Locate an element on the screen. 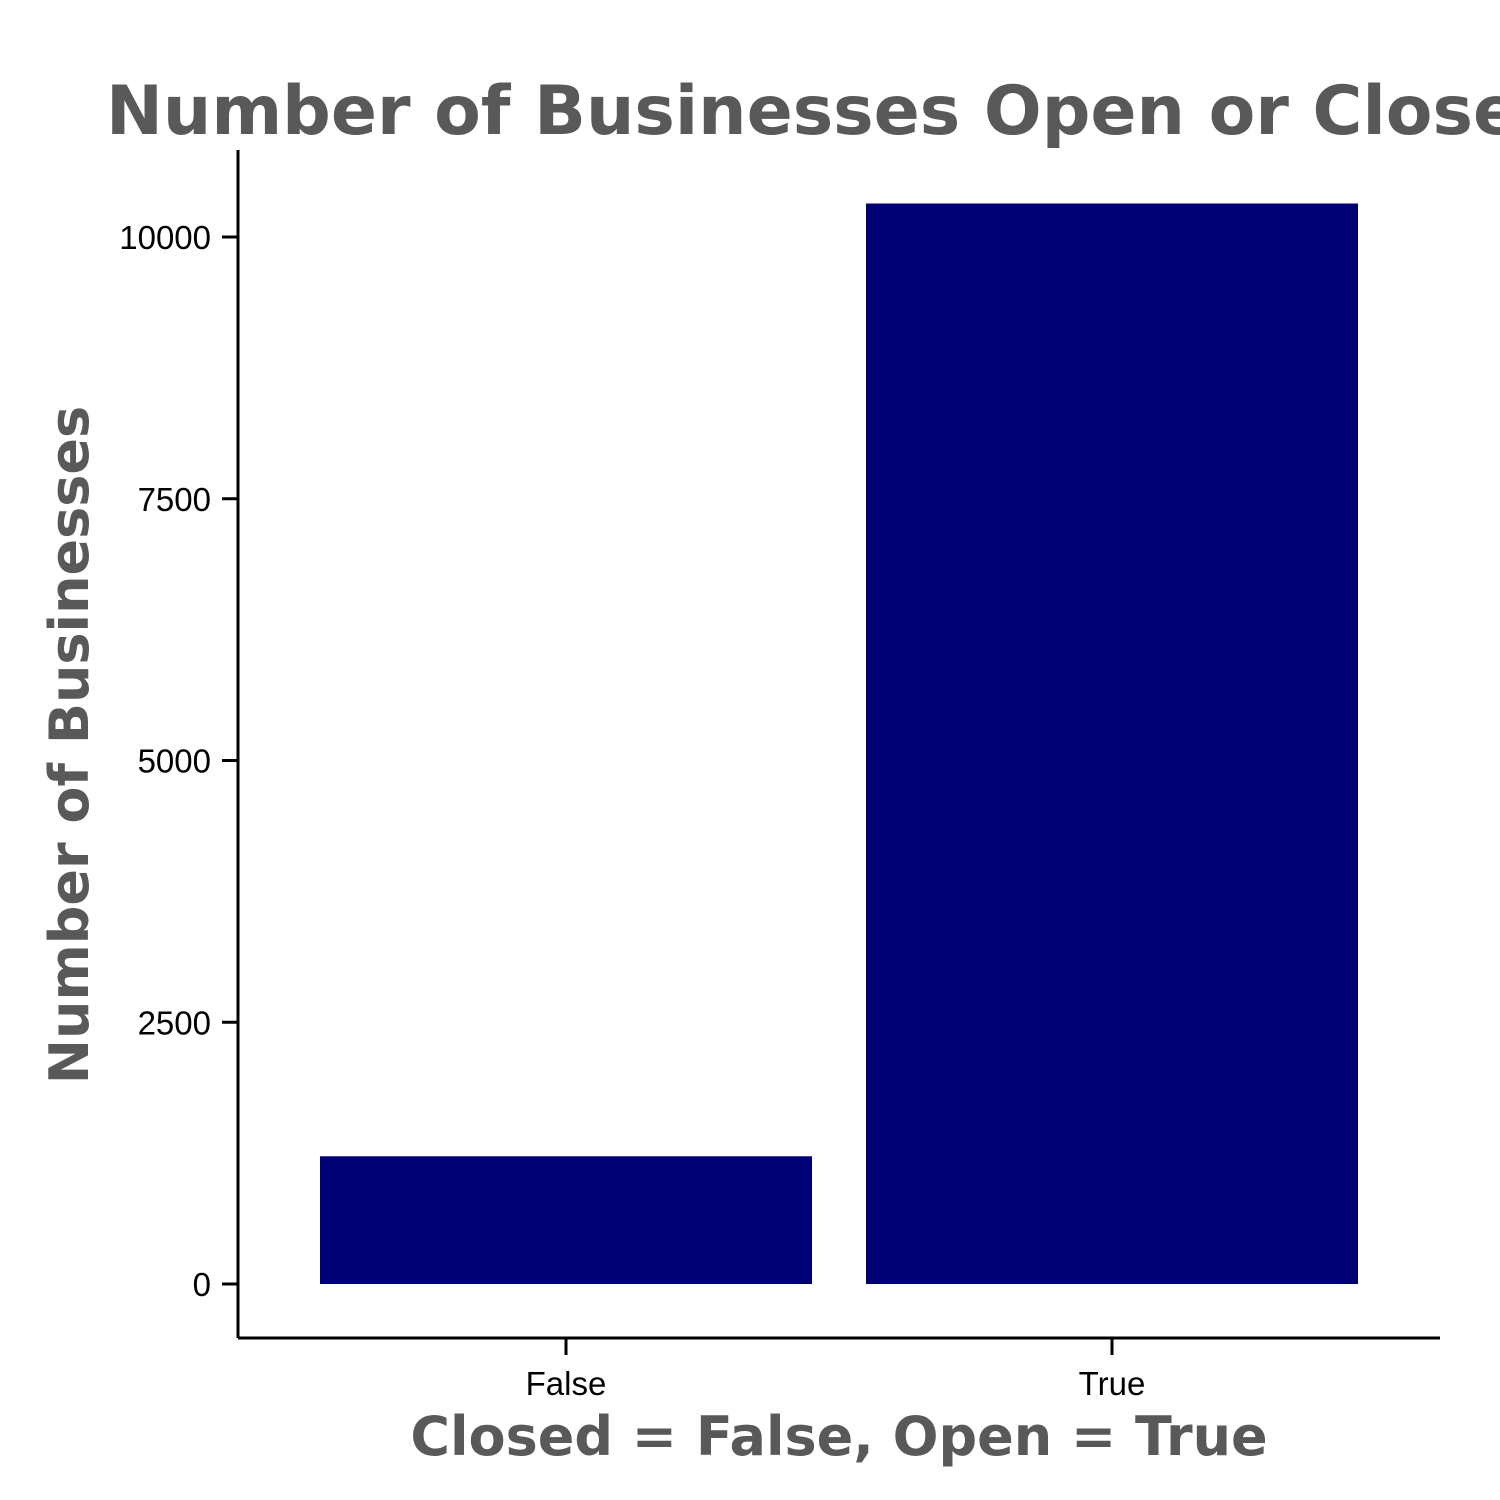 The image size is (1500, 1500). y-tick-label: 10000 is located at coordinates (165, 237).